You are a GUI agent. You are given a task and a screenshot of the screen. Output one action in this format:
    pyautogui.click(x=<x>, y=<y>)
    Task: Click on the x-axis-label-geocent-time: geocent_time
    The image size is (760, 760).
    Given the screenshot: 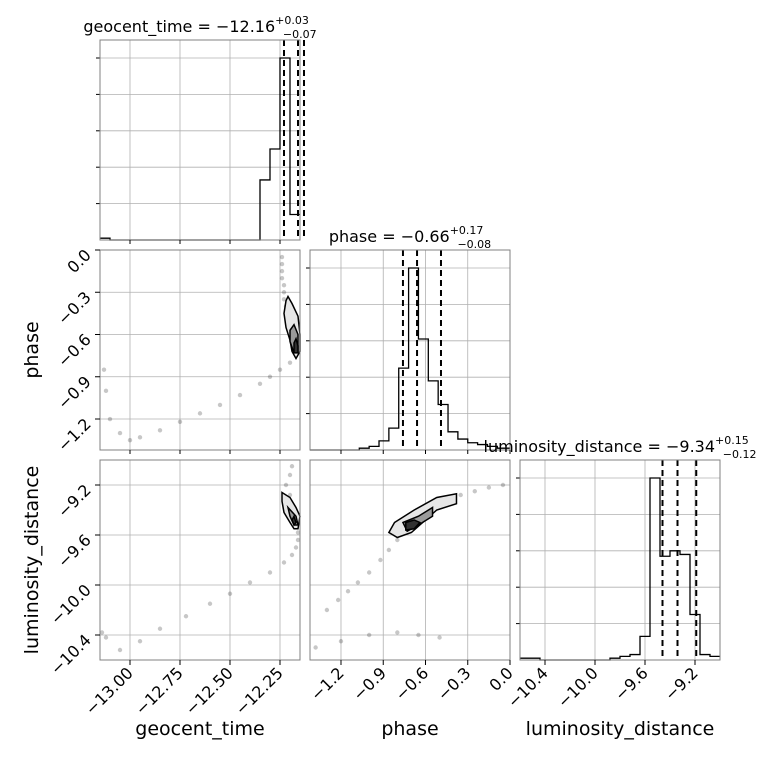 What is the action you would take?
    pyautogui.click(x=199, y=729)
    